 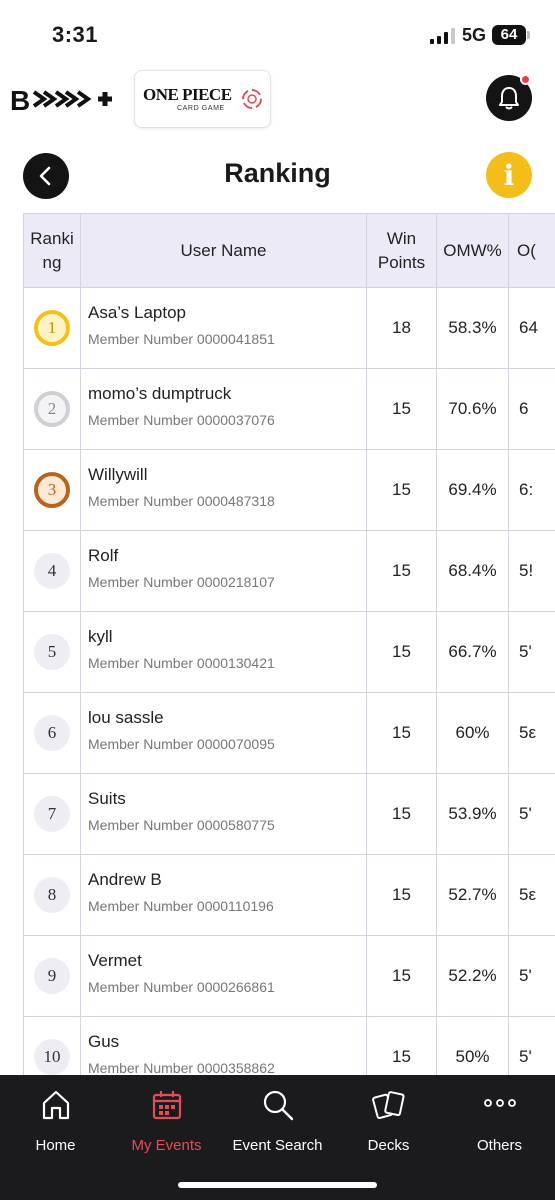 What do you see at coordinates (20, 99) in the screenshot?
I see `bandai-logo-letter: B` at bounding box center [20, 99].